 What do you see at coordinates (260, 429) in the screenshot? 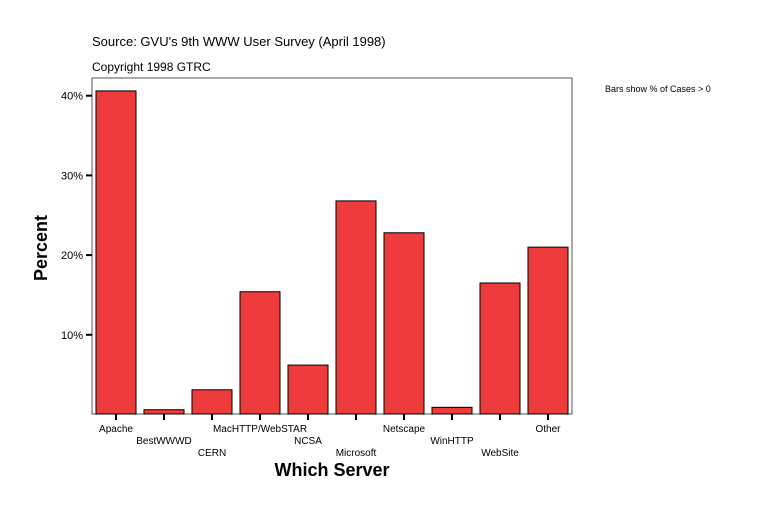
I see `x-tick-label: MacHTTP/WebSTAR` at bounding box center [260, 429].